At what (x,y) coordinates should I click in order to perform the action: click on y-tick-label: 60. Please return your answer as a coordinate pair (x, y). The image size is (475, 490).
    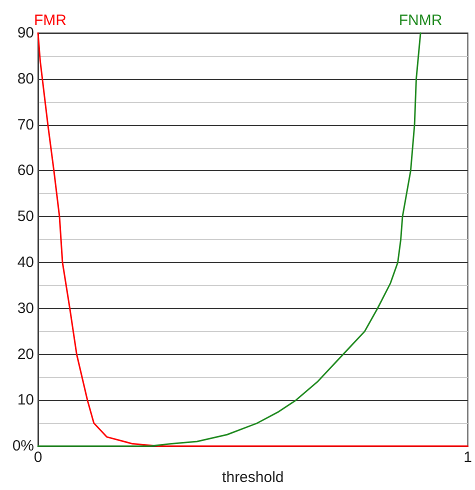
    Looking at the image, I should click on (25, 171).